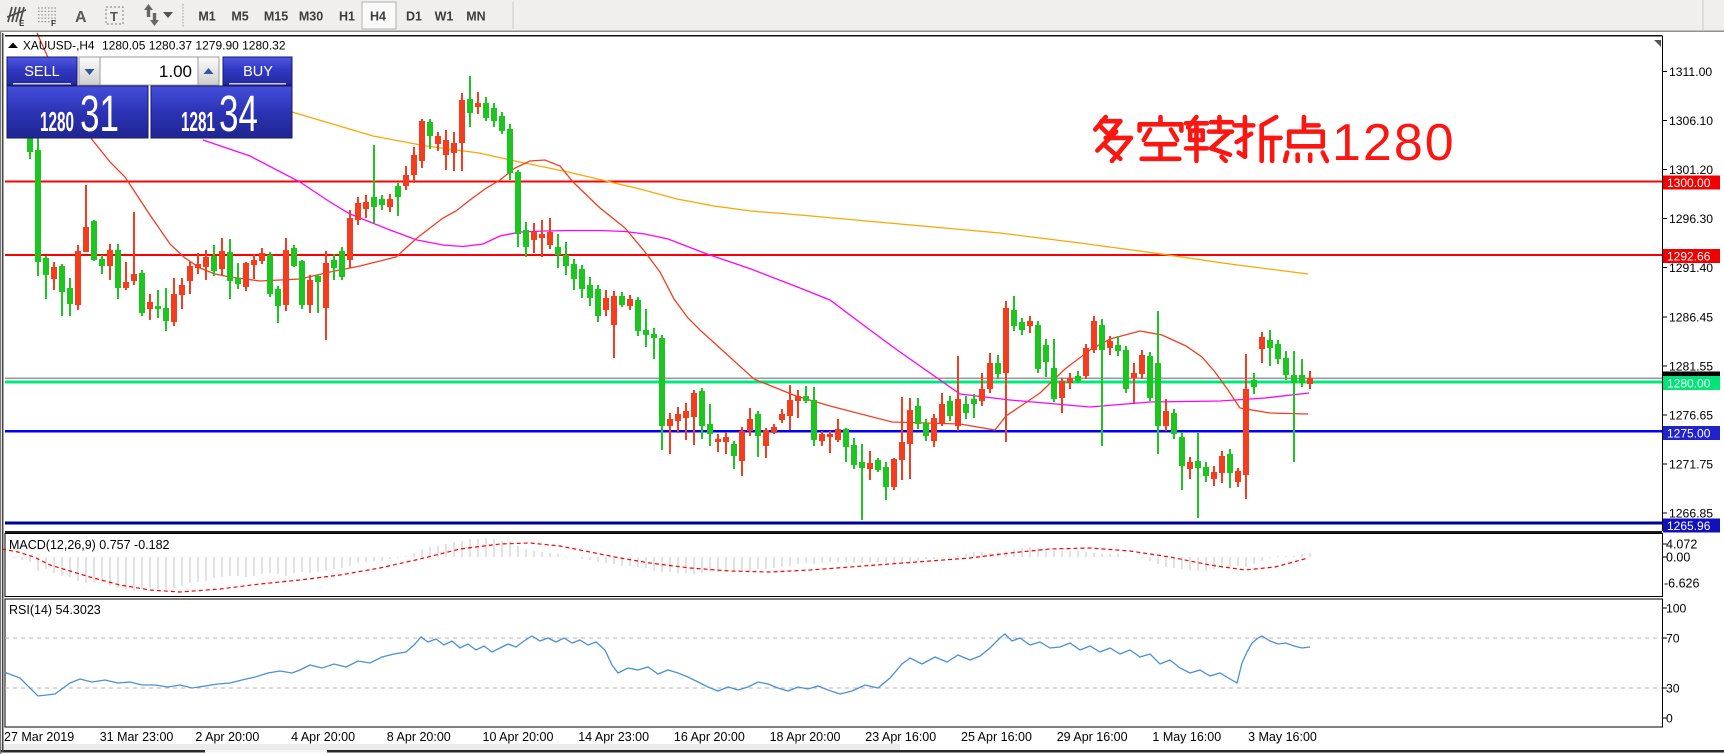 The image size is (1724, 754). I want to click on svg-text: 2 Apr 20:00, so click(227, 737).